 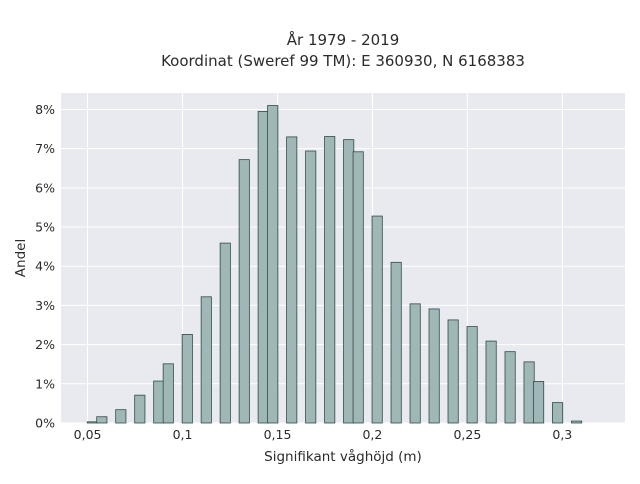 I want to click on y-tick-label: 3%, so click(x=45, y=305).